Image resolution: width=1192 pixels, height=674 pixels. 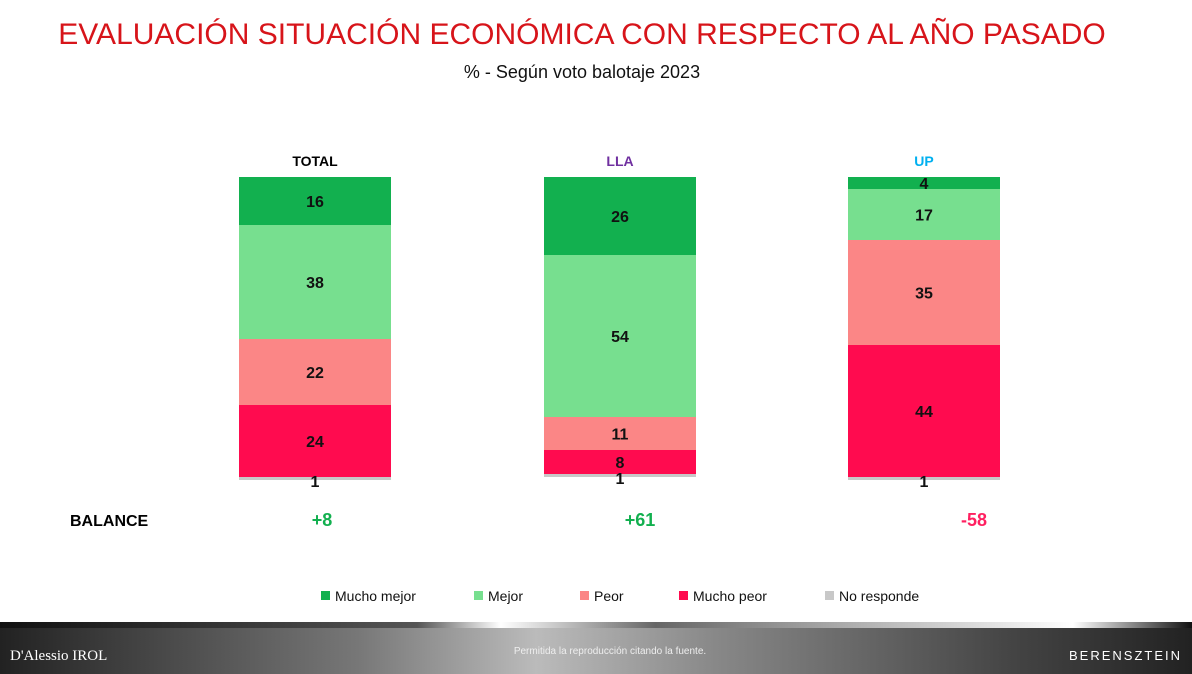 I want to click on data-label: 8, so click(x=620, y=463).